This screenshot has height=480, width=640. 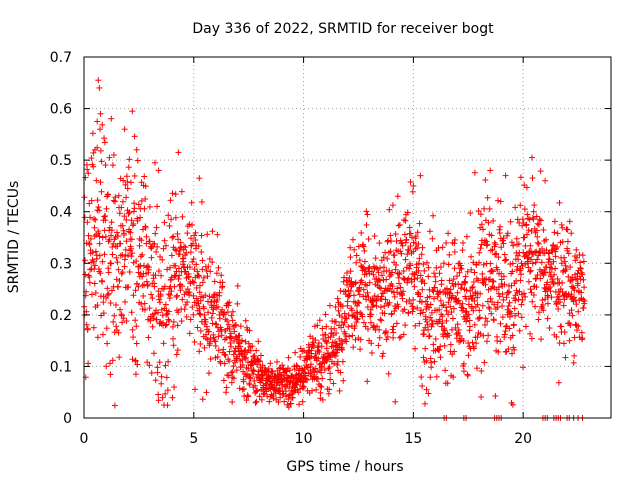 What do you see at coordinates (344, 467) in the screenshot?
I see `x-axis-label: GPS time / hours` at bounding box center [344, 467].